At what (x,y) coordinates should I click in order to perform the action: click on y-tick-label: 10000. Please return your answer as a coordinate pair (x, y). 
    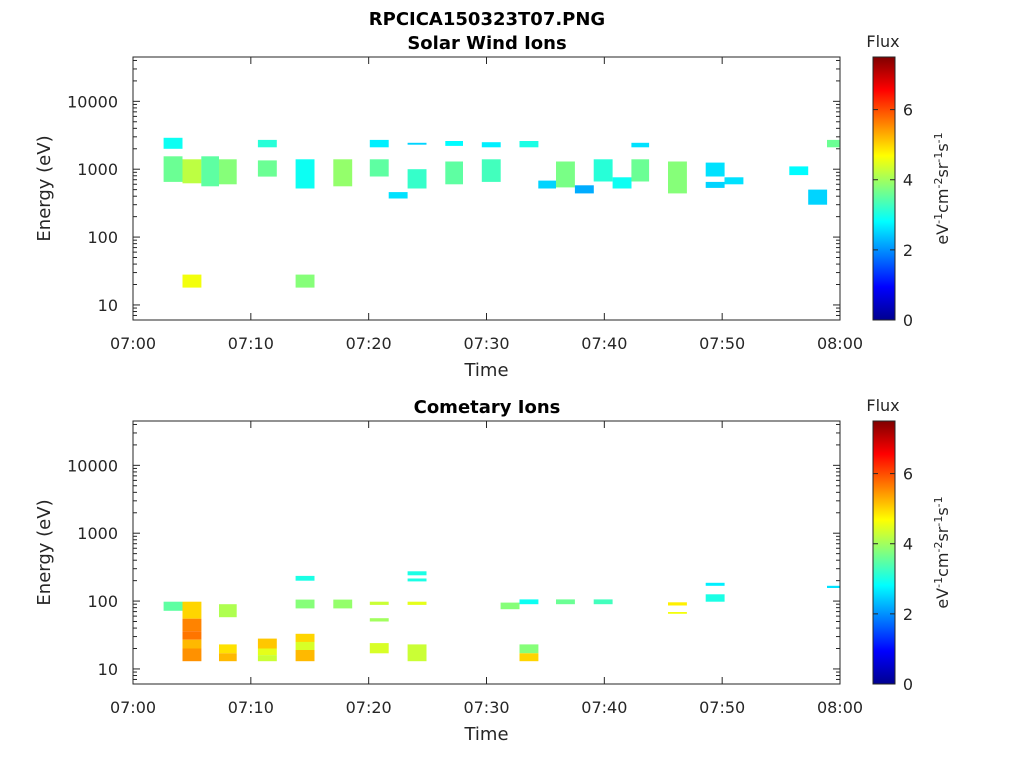
    Looking at the image, I should click on (92, 465).